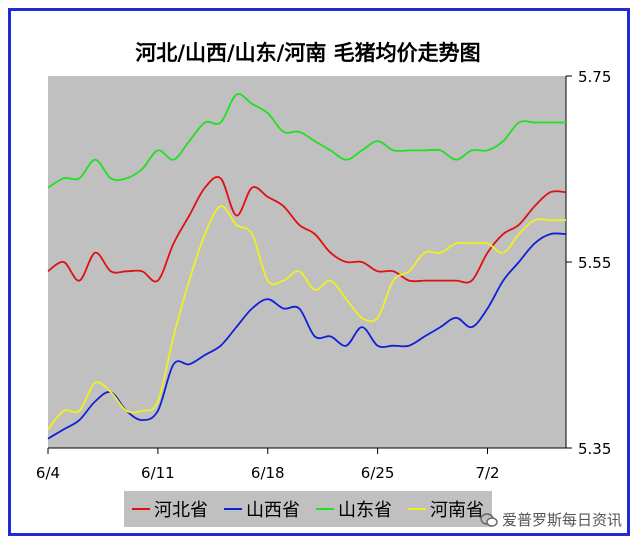  I want to click on y-axis: 5.75 5.55 5.35, so click(588, 263).